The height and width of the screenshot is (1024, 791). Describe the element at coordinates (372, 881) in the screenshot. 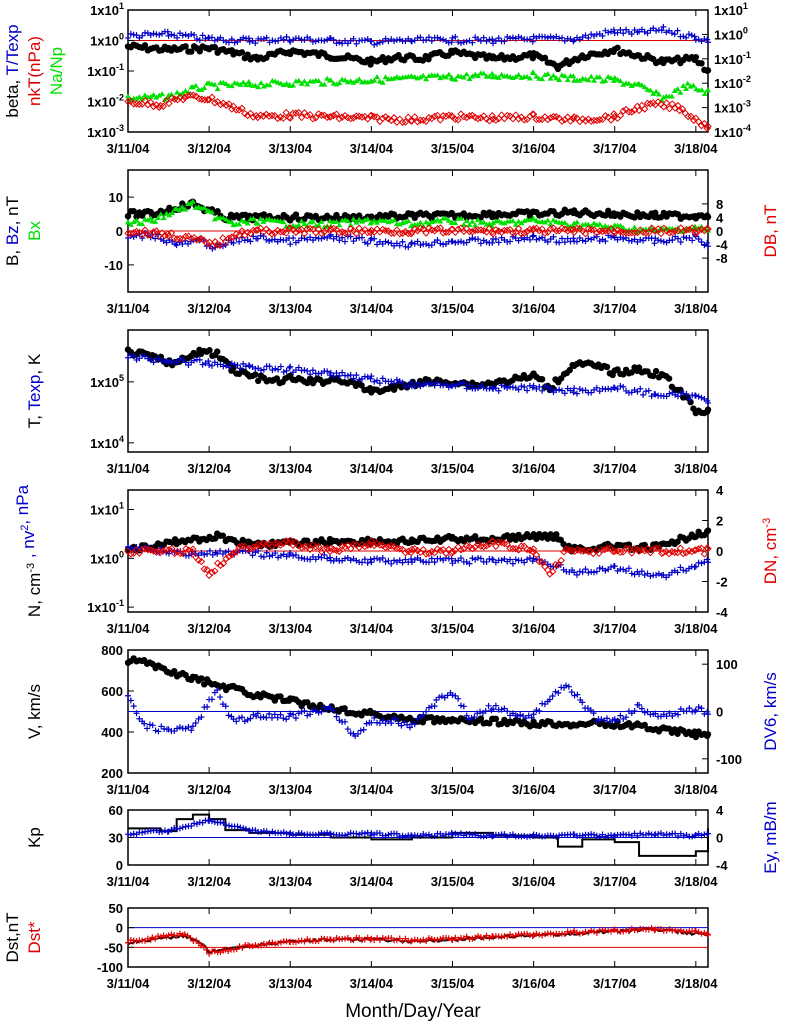

I see `x-tick-label: 3/14/04` at that location.